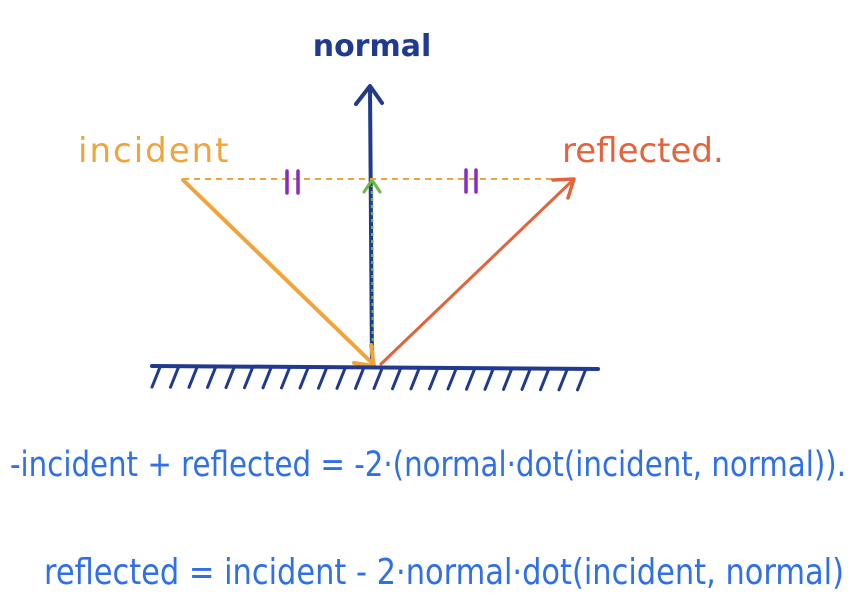  What do you see at coordinates (369, 225) in the screenshot?
I see `normal-vector` at bounding box center [369, 225].